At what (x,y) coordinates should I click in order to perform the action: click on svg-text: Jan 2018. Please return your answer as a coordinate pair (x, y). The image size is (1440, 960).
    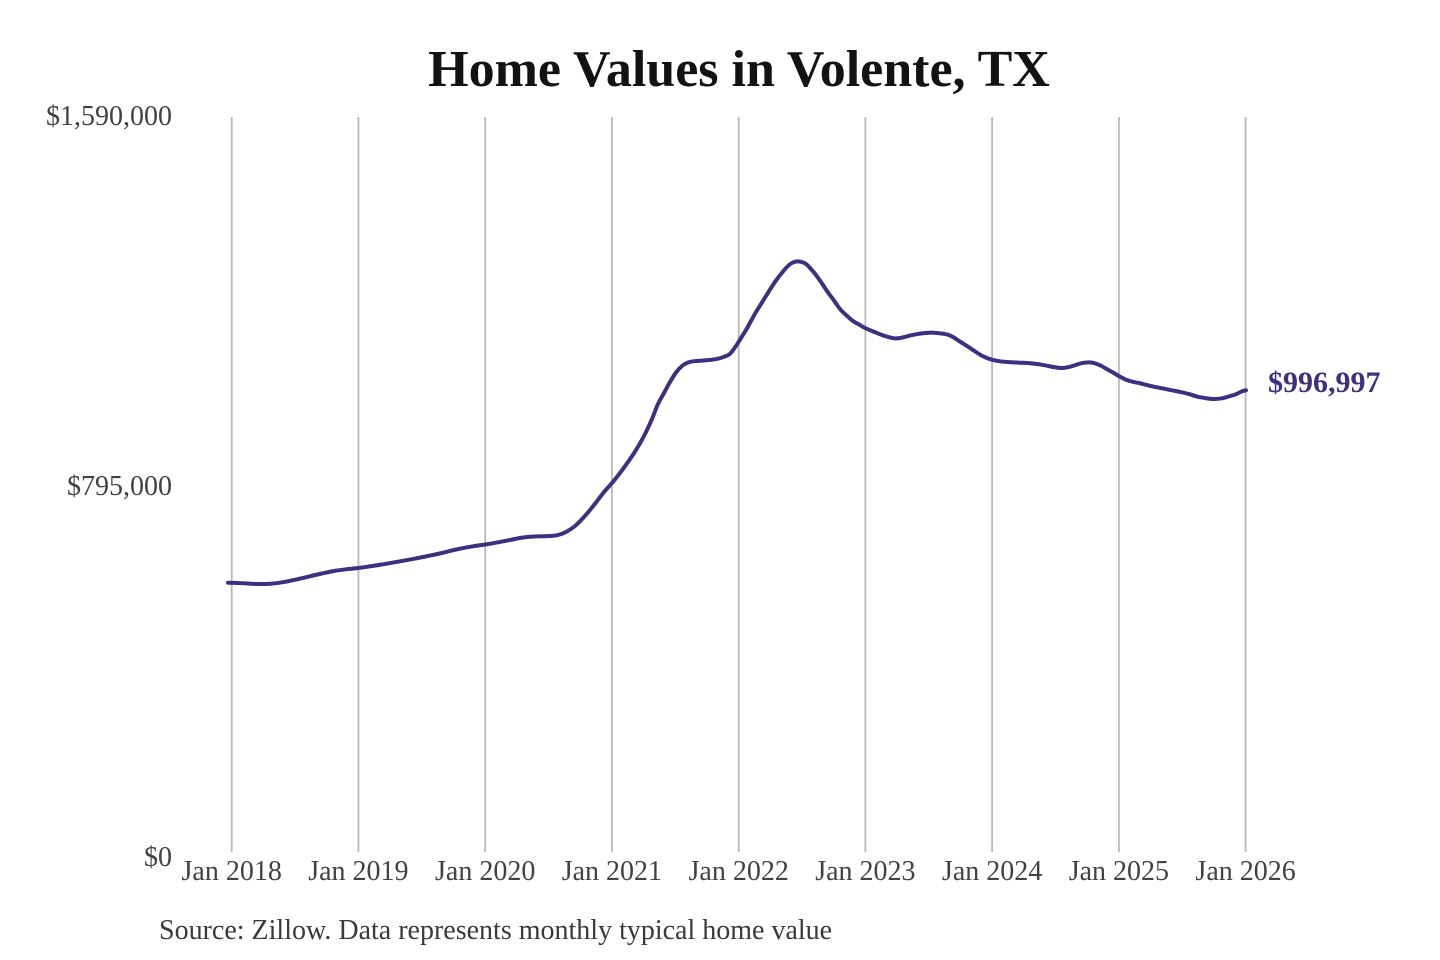
    Looking at the image, I should click on (232, 871).